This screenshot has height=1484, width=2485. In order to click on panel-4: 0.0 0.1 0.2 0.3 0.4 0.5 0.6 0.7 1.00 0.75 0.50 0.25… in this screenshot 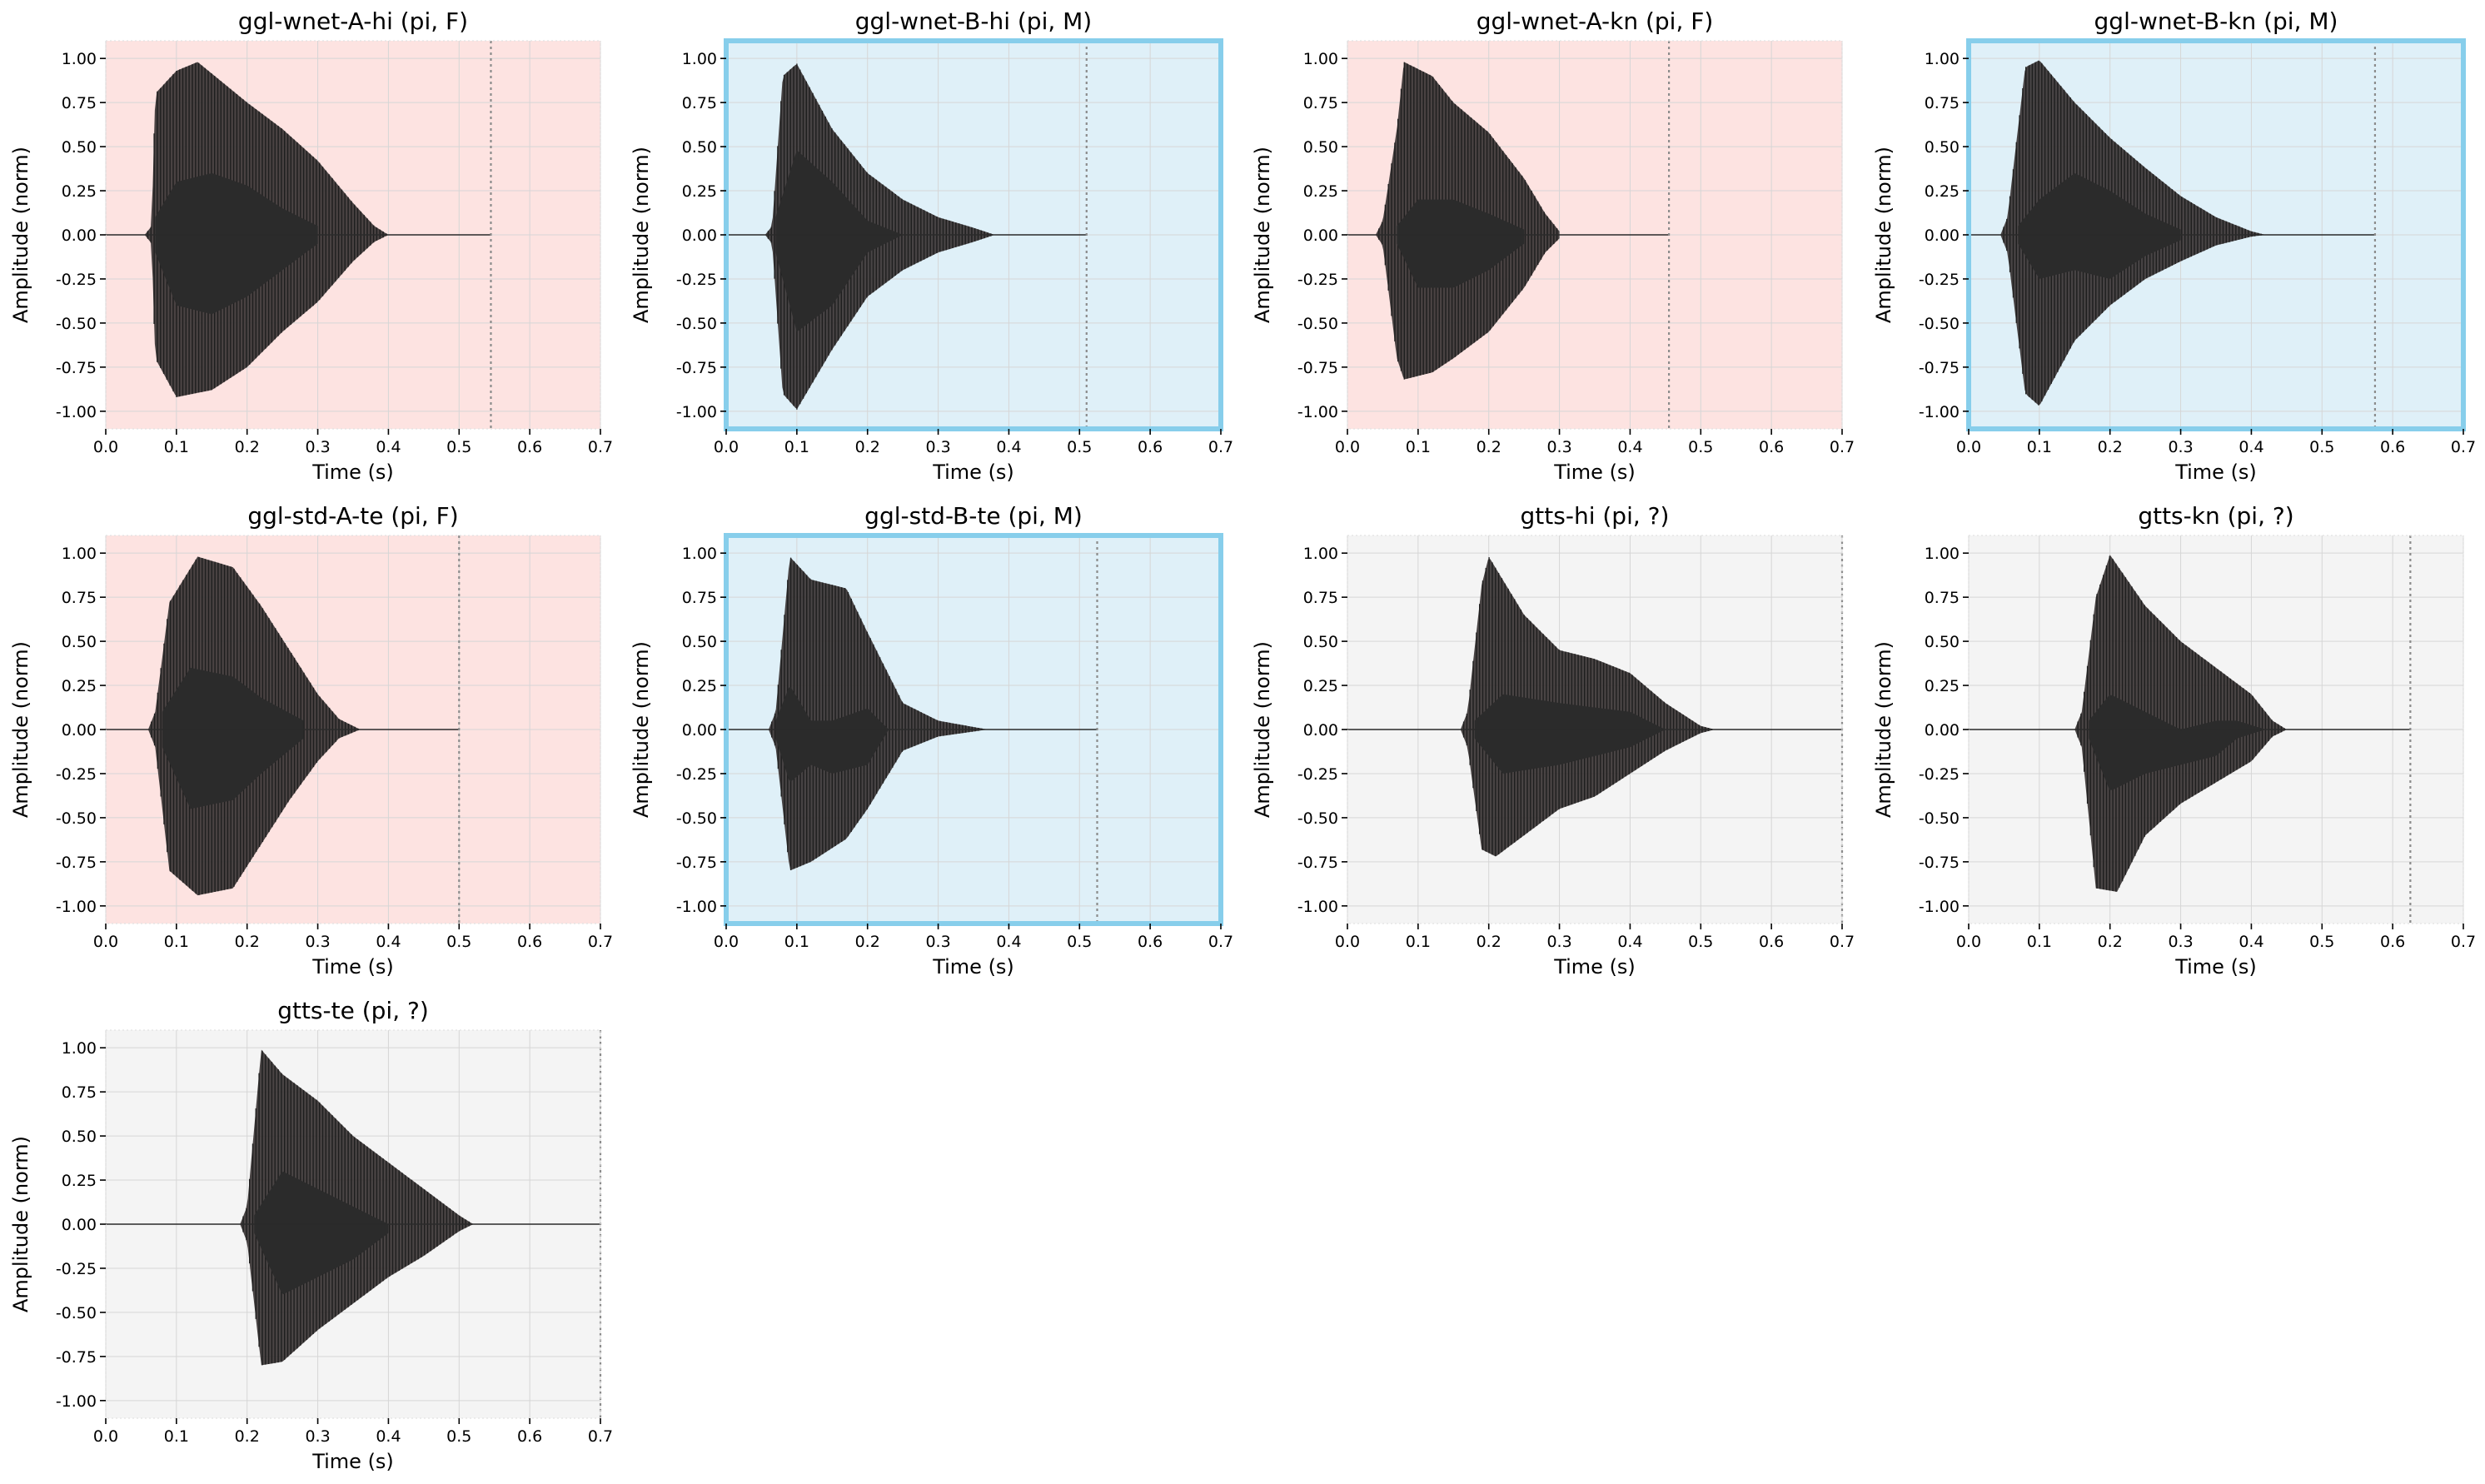, I will do `click(2174, 245)`.